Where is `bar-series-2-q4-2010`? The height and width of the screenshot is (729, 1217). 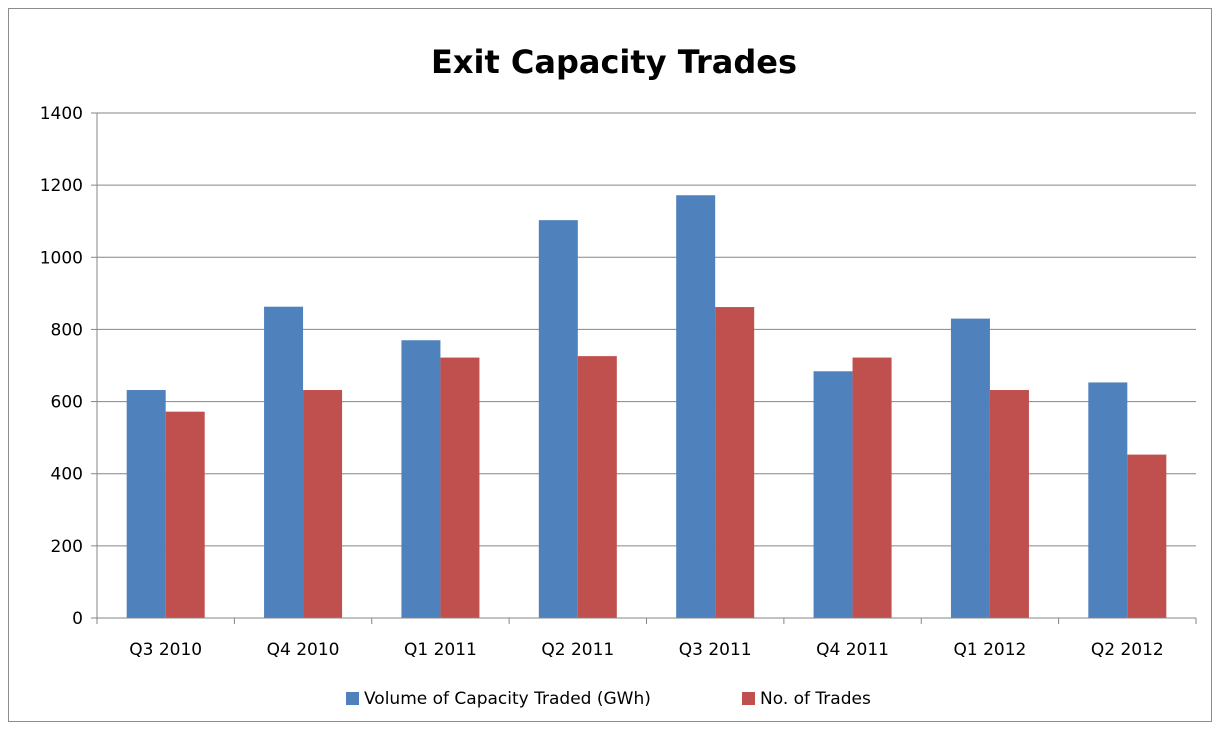
bar-series-2-q4-2010 is located at coordinates (323, 504).